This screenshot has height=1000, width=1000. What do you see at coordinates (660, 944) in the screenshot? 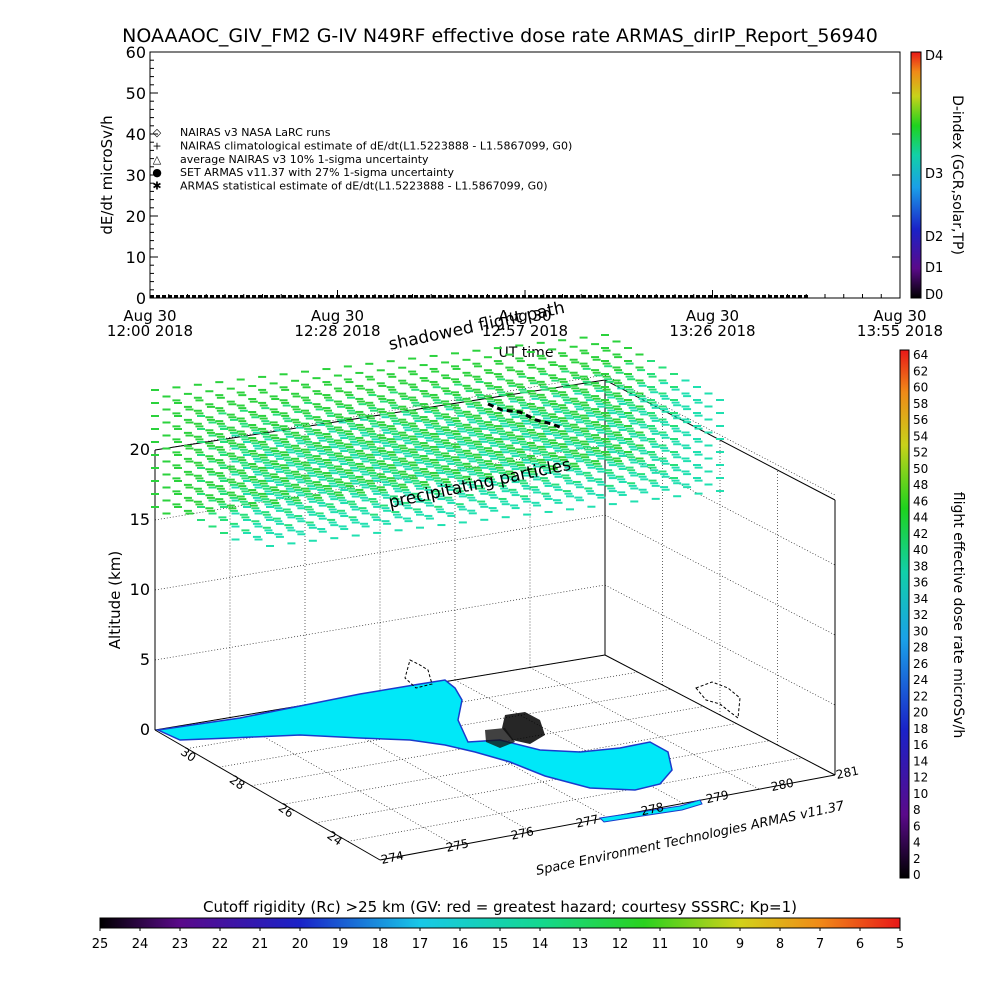
I see `cutoff-tick-label: 11` at bounding box center [660, 944].